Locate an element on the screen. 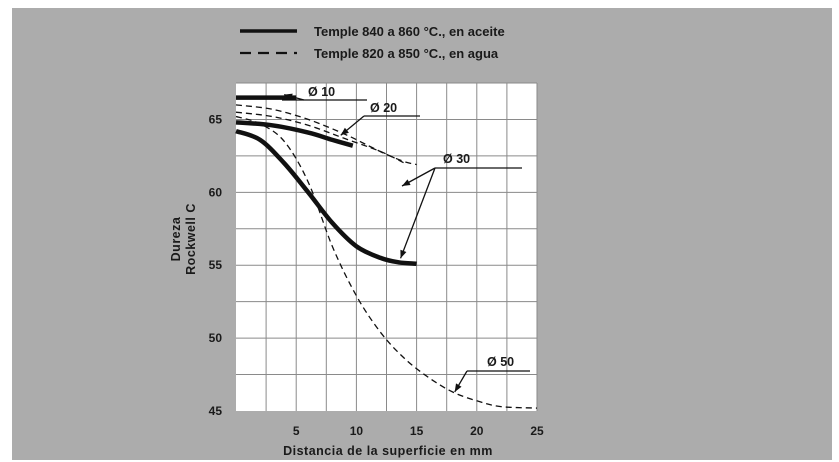  annotation-label: Ø 10 is located at coordinates (321, 92).